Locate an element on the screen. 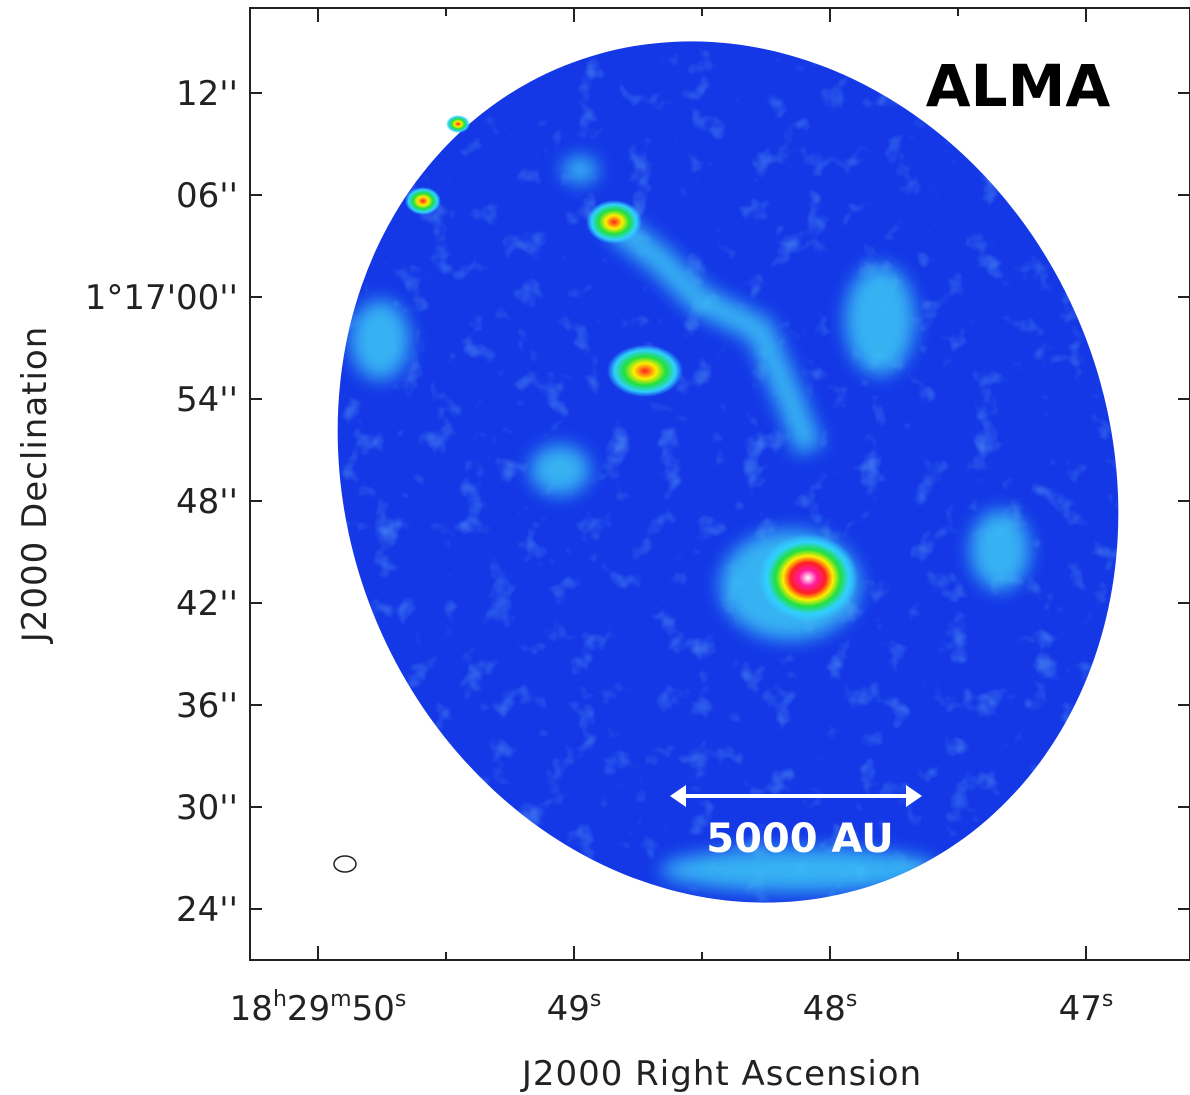  beam is located at coordinates (345, 864).